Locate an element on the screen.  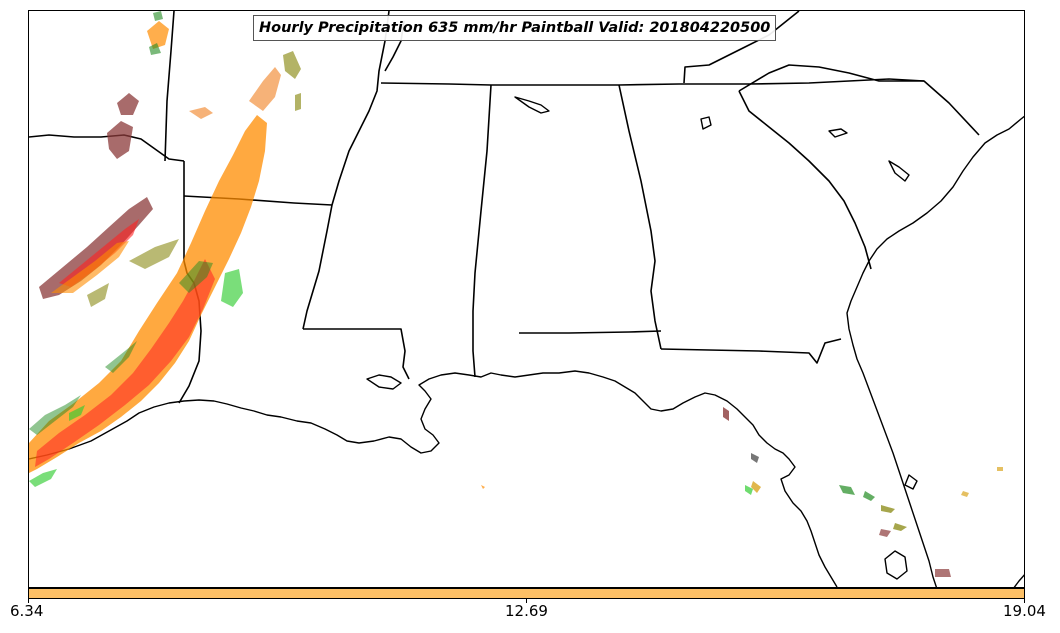
precip-cell-top-green is located at coordinates (156, 33).